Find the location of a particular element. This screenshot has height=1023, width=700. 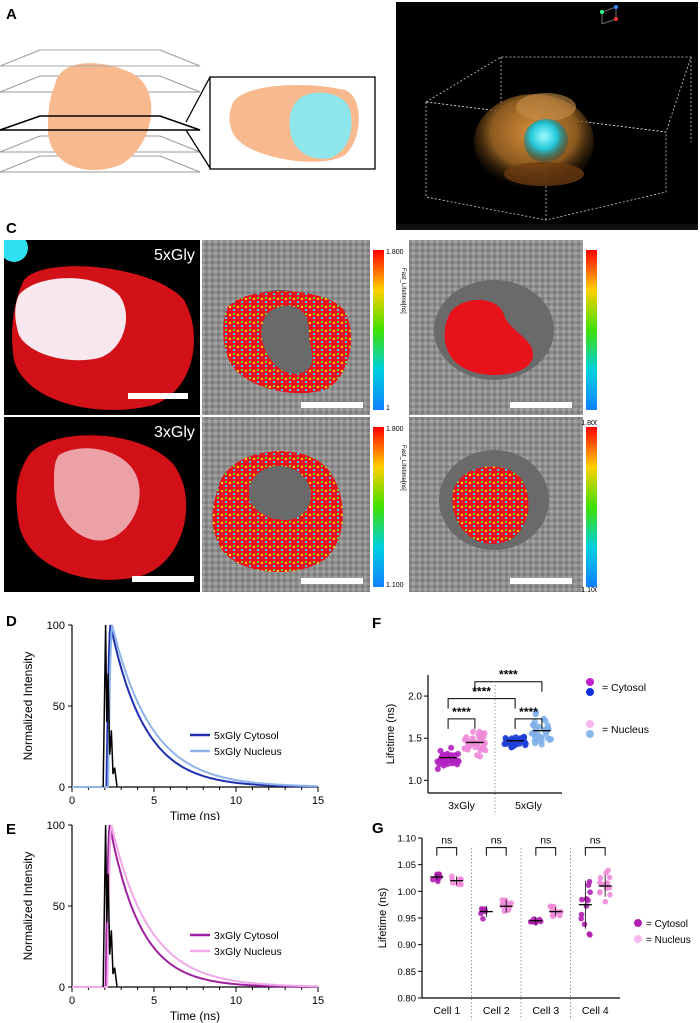

label-3xgly: 3xGly is located at coordinates (174, 432).